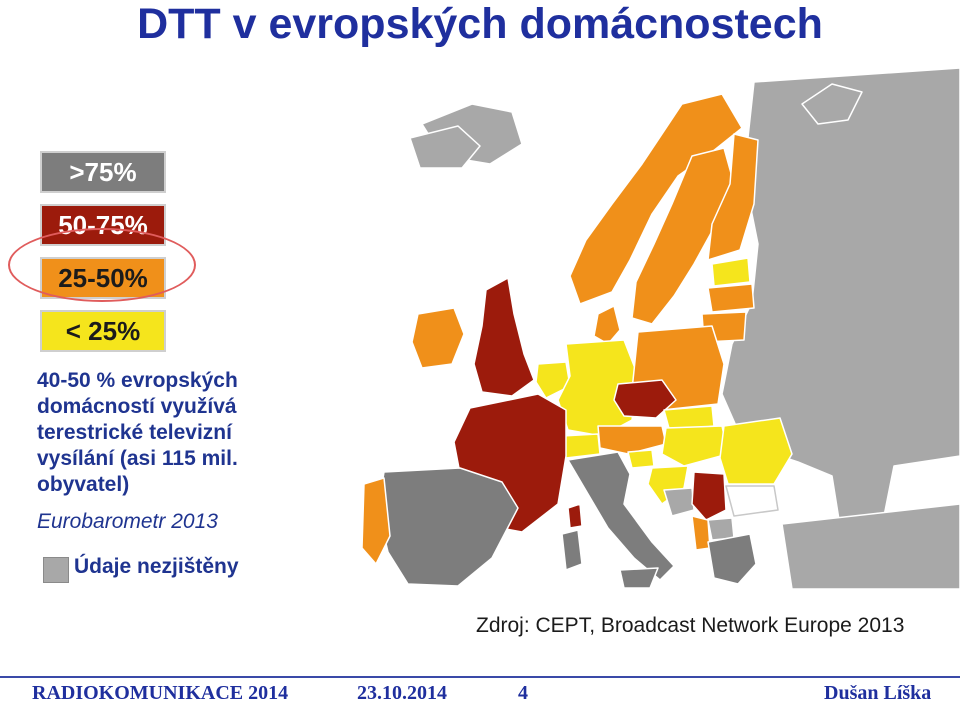 The image size is (960, 706). Describe the element at coordinates (137, 458) in the screenshot. I see `description-line: vysílání (asi 115 mil.` at that location.